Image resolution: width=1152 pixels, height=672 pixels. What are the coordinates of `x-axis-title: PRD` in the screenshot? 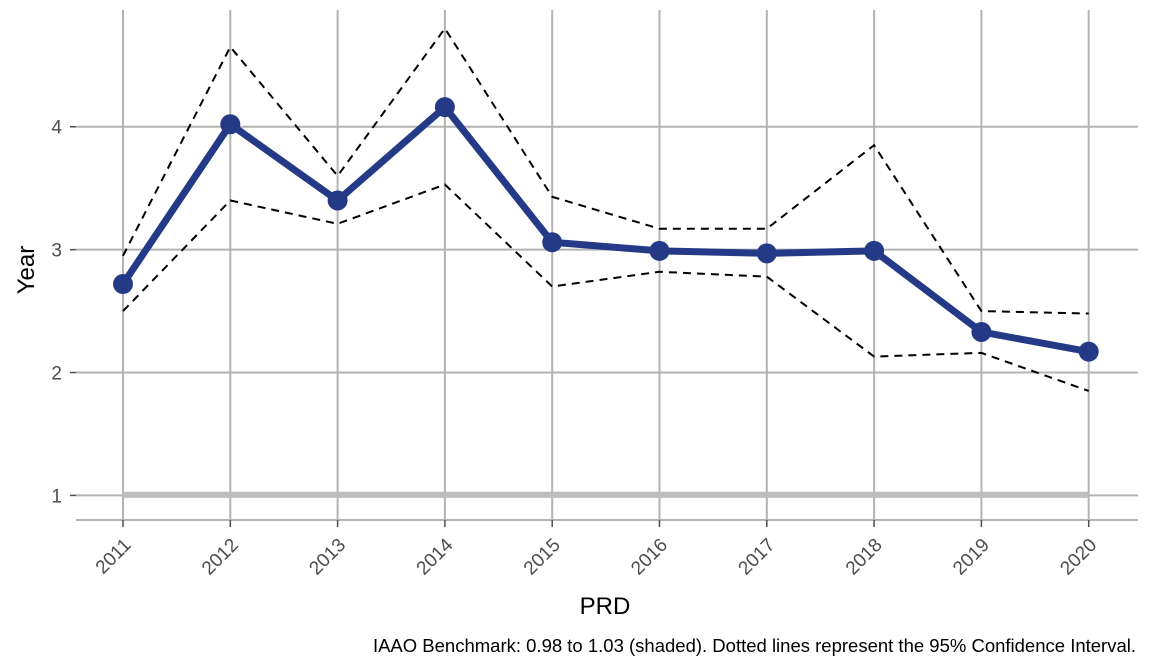 It's located at (605, 606).